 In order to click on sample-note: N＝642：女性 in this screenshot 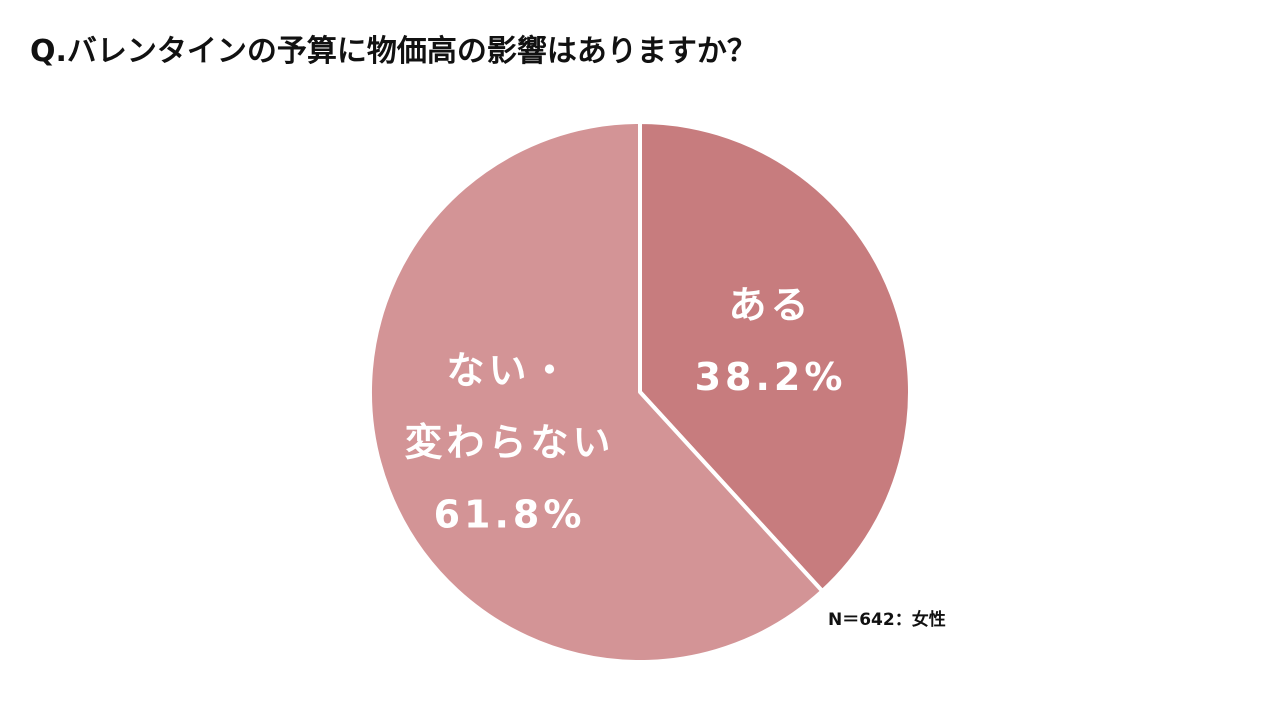, I will do `click(887, 620)`.